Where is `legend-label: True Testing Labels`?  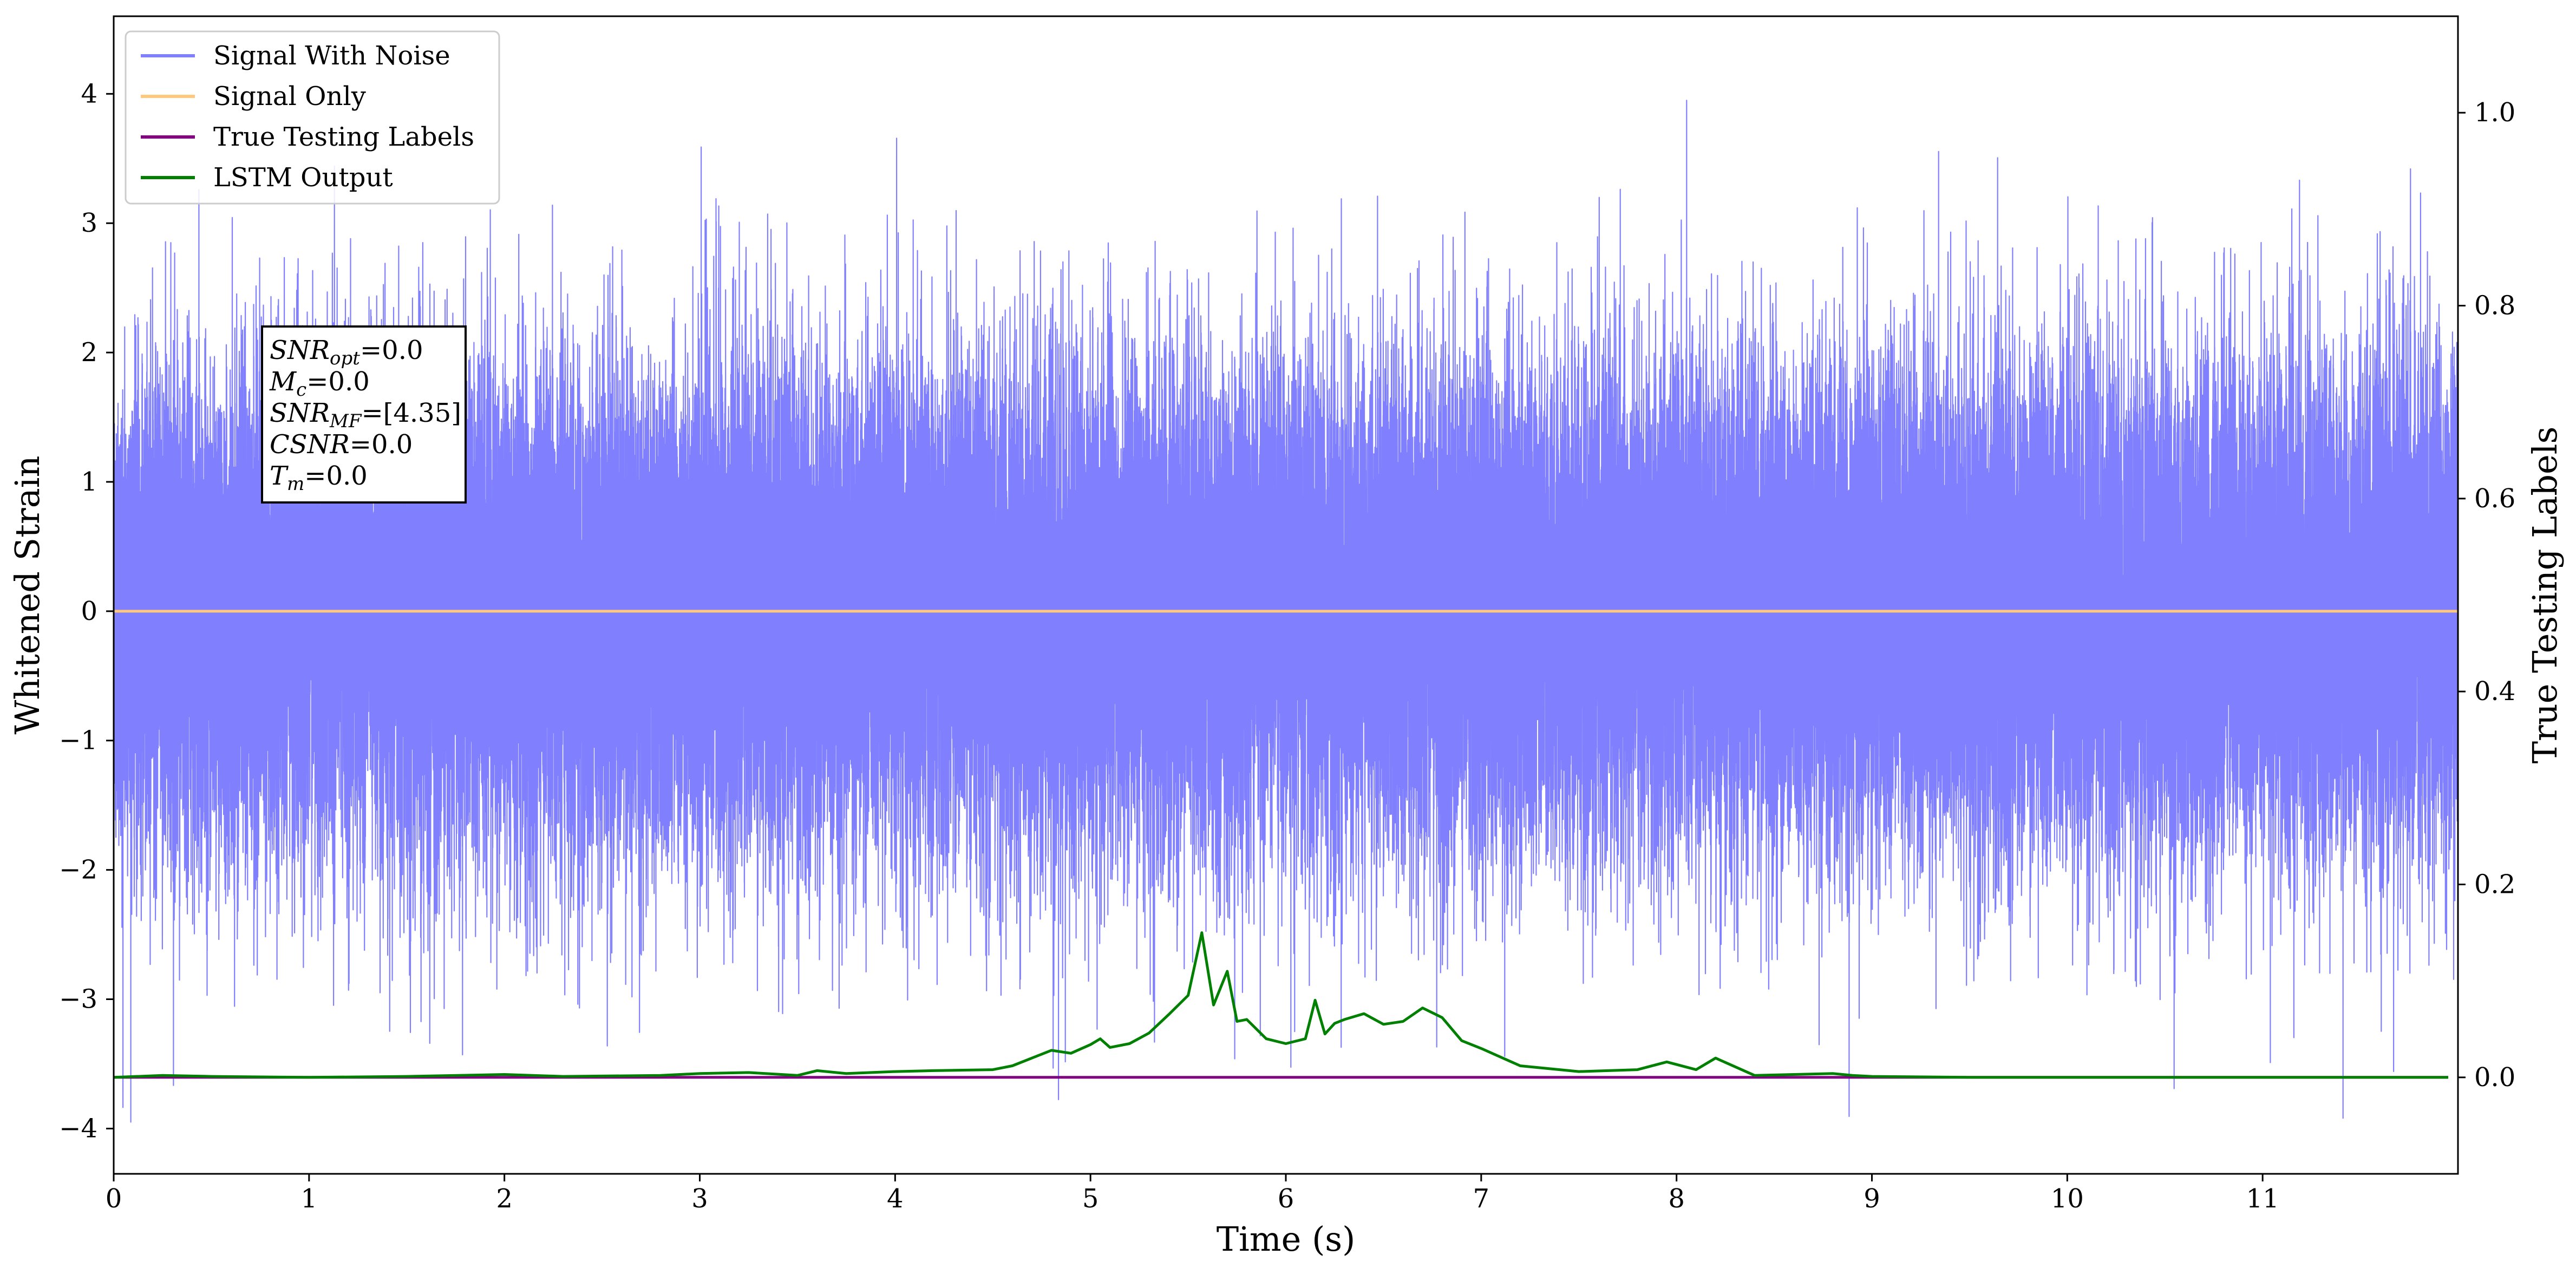 legend-label: True Testing Labels is located at coordinates (344, 137).